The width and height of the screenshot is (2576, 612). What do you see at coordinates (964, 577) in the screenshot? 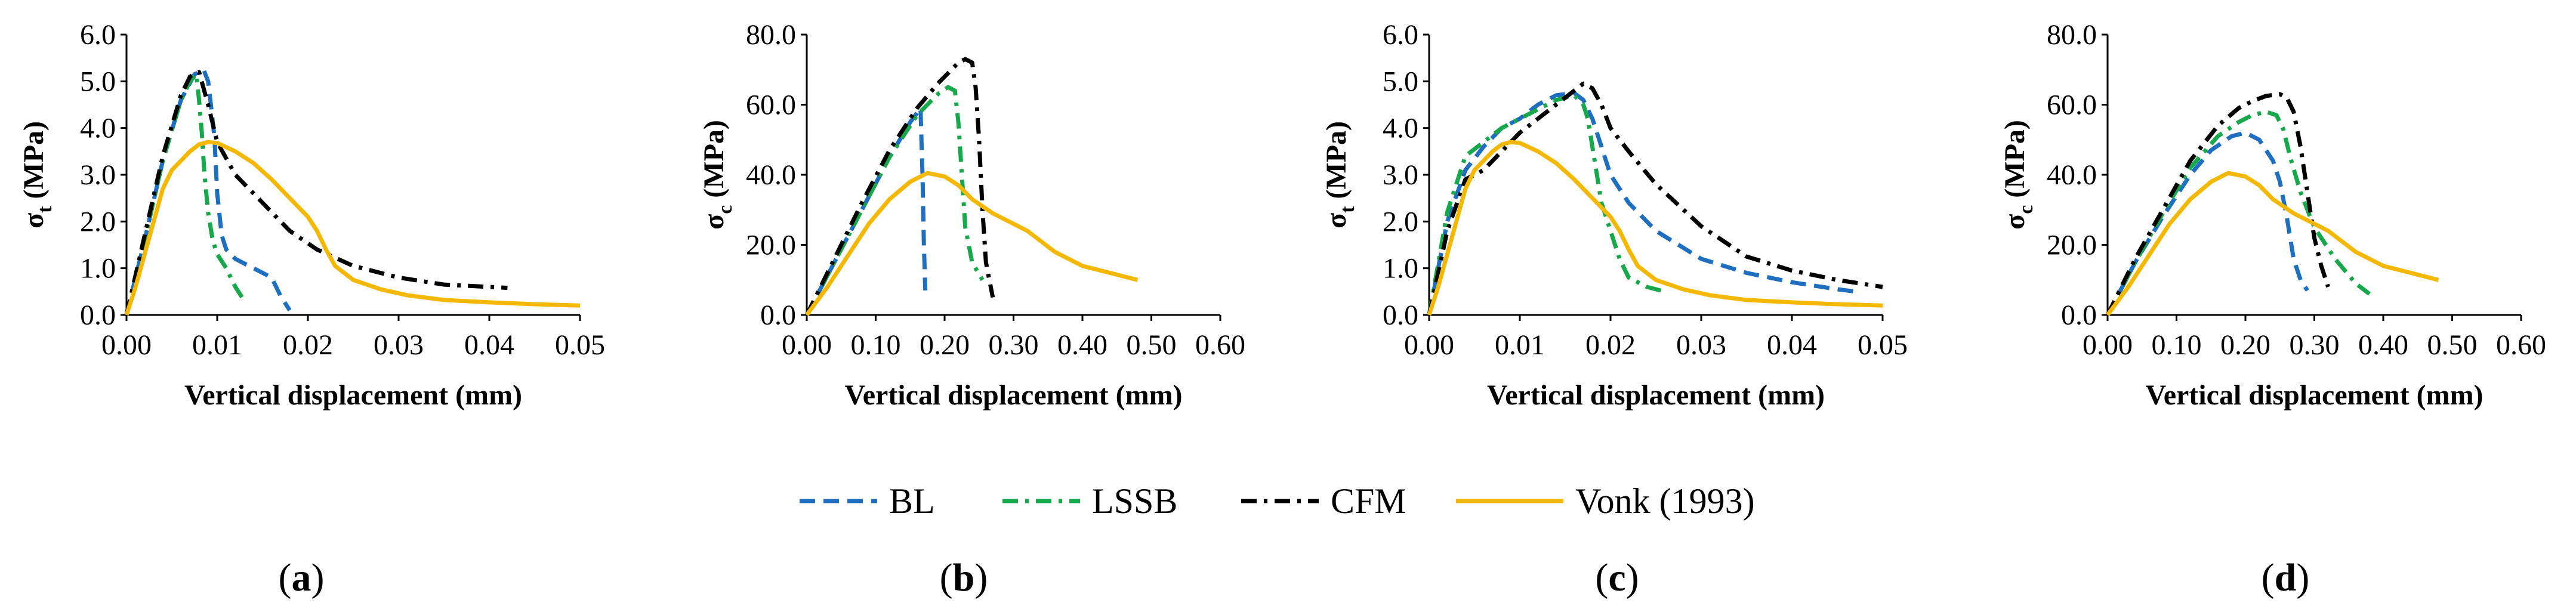
I see `panel-label-b: (b)` at bounding box center [964, 577].